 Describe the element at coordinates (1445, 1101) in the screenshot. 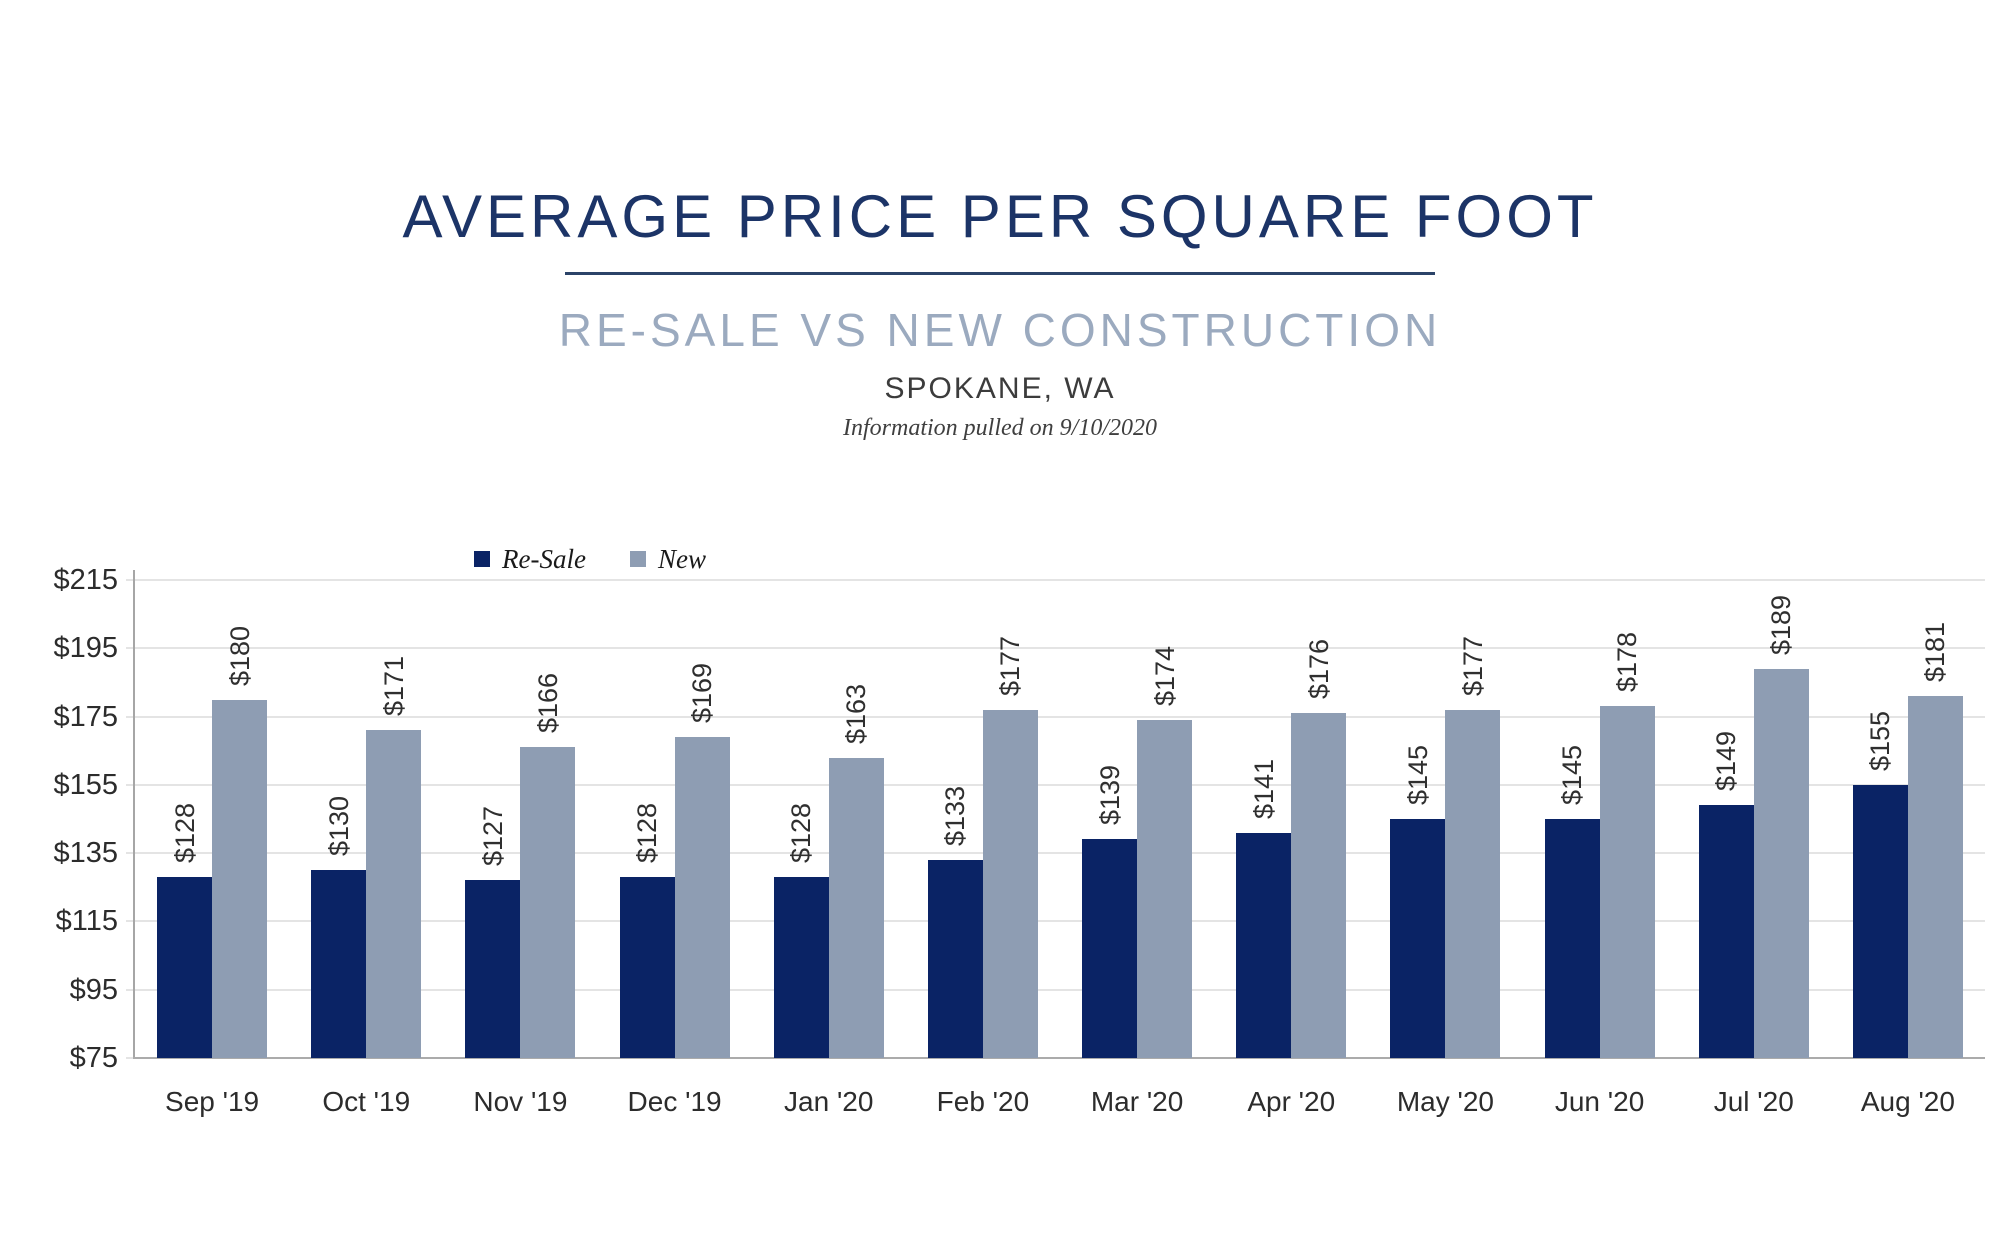

I see `x-axis-label: May '20` at that location.